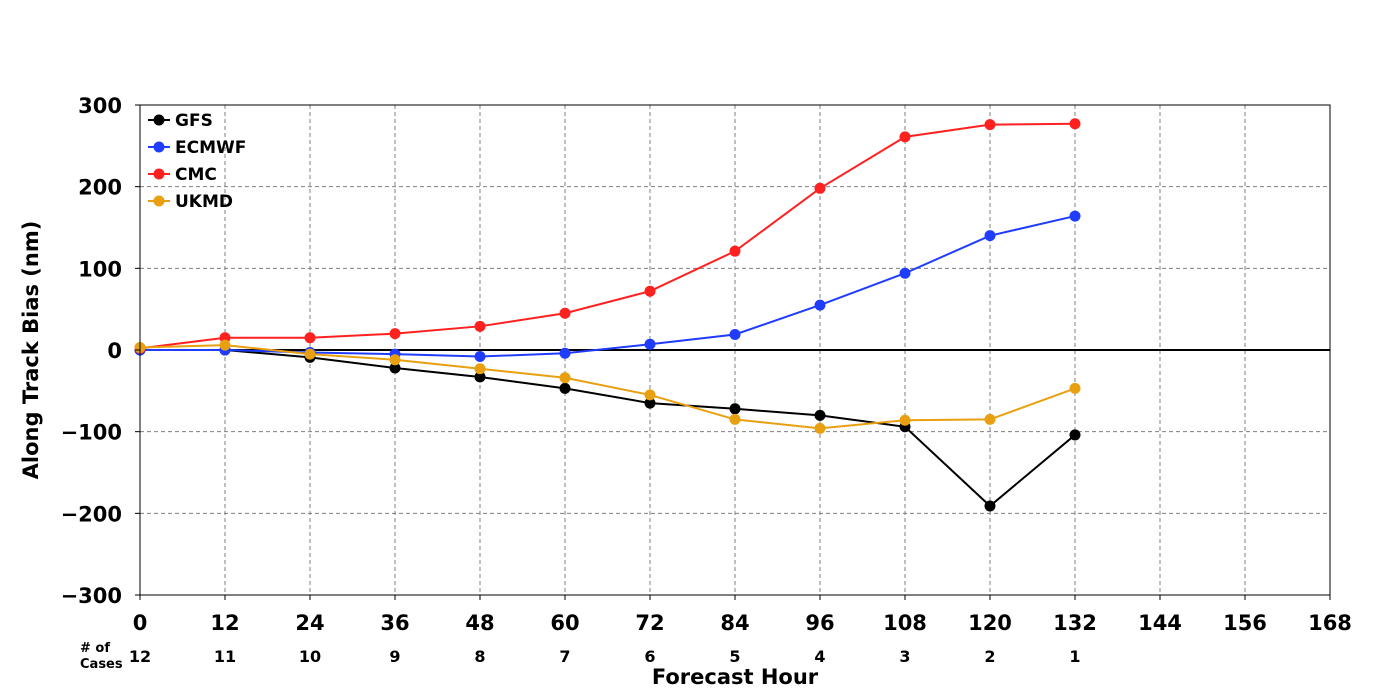  What do you see at coordinates (197, 161) in the screenshot?
I see `legend: GFS ECMWF CMC UKMD` at bounding box center [197, 161].